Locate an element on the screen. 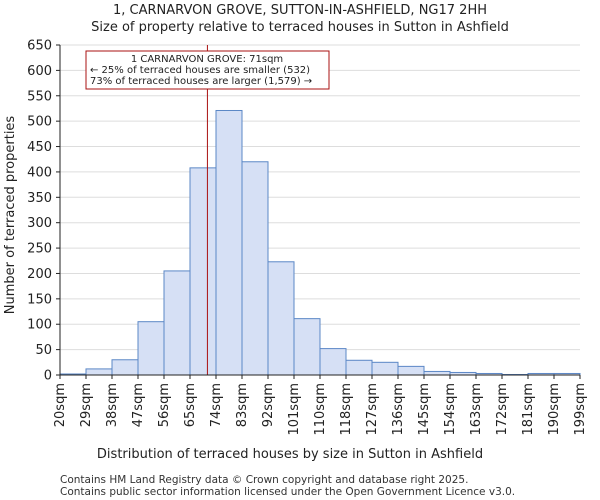 Image resolution: width=600 pixels, height=500 pixels. x-tick-label: 56sqm is located at coordinates (164, 405).